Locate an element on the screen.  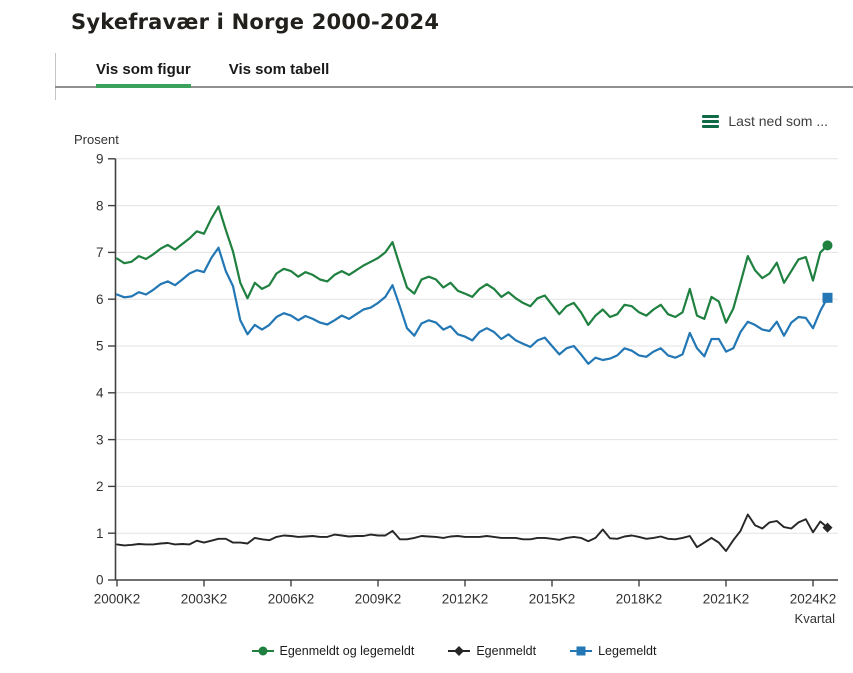
svg-text: 4 is located at coordinates (100, 393).